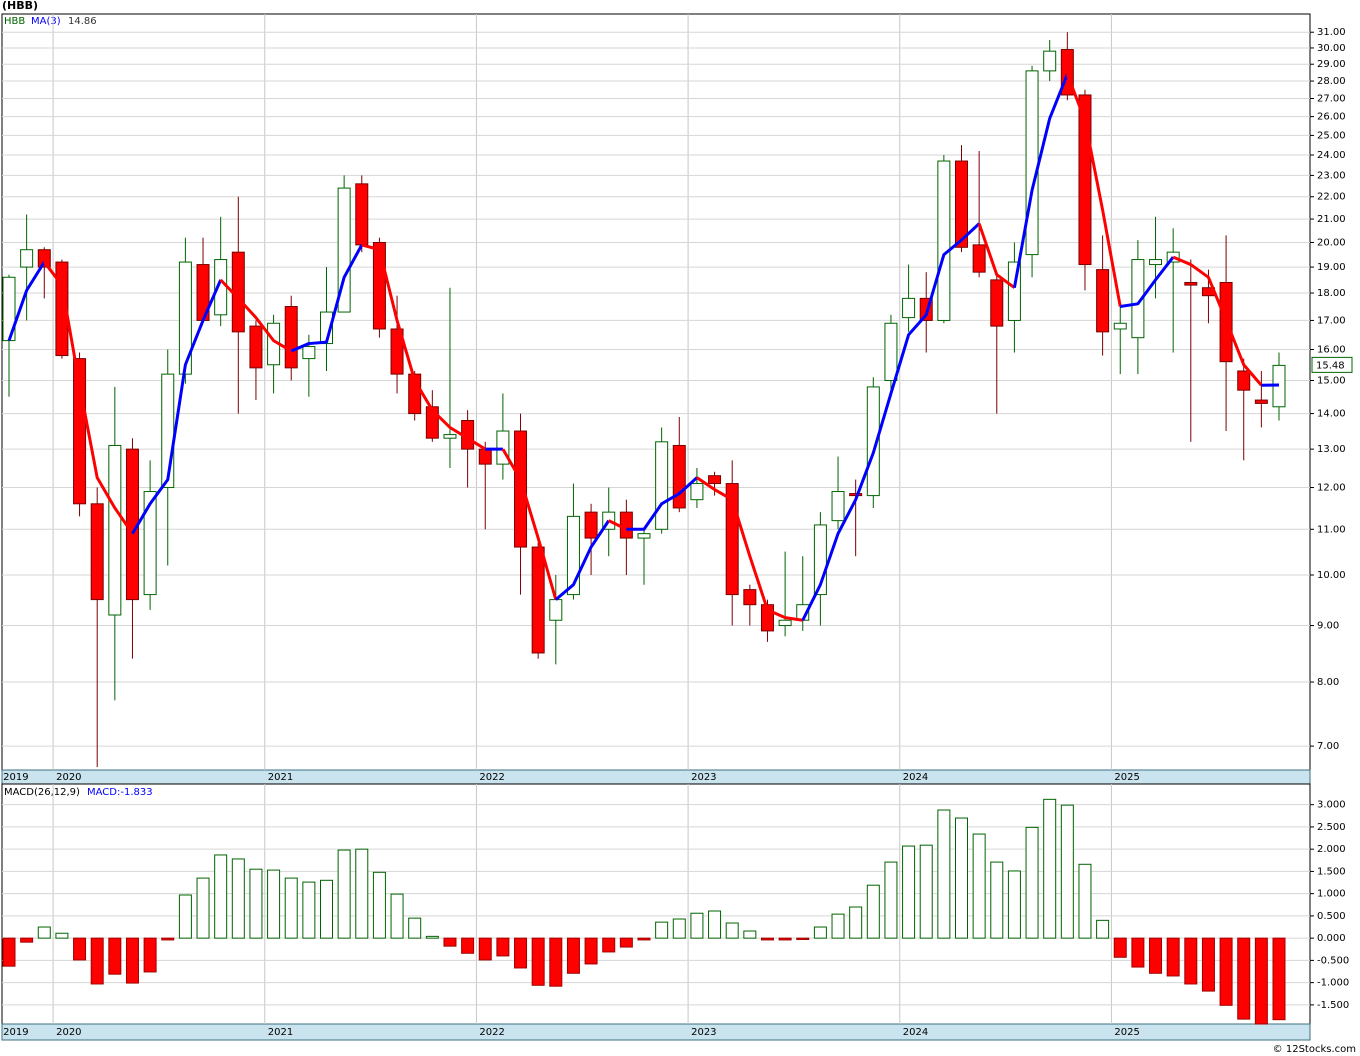 Image resolution: width=1360 pixels, height=1056 pixels. I want to click on y-tick-label: -0.500, so click(1333, 960).